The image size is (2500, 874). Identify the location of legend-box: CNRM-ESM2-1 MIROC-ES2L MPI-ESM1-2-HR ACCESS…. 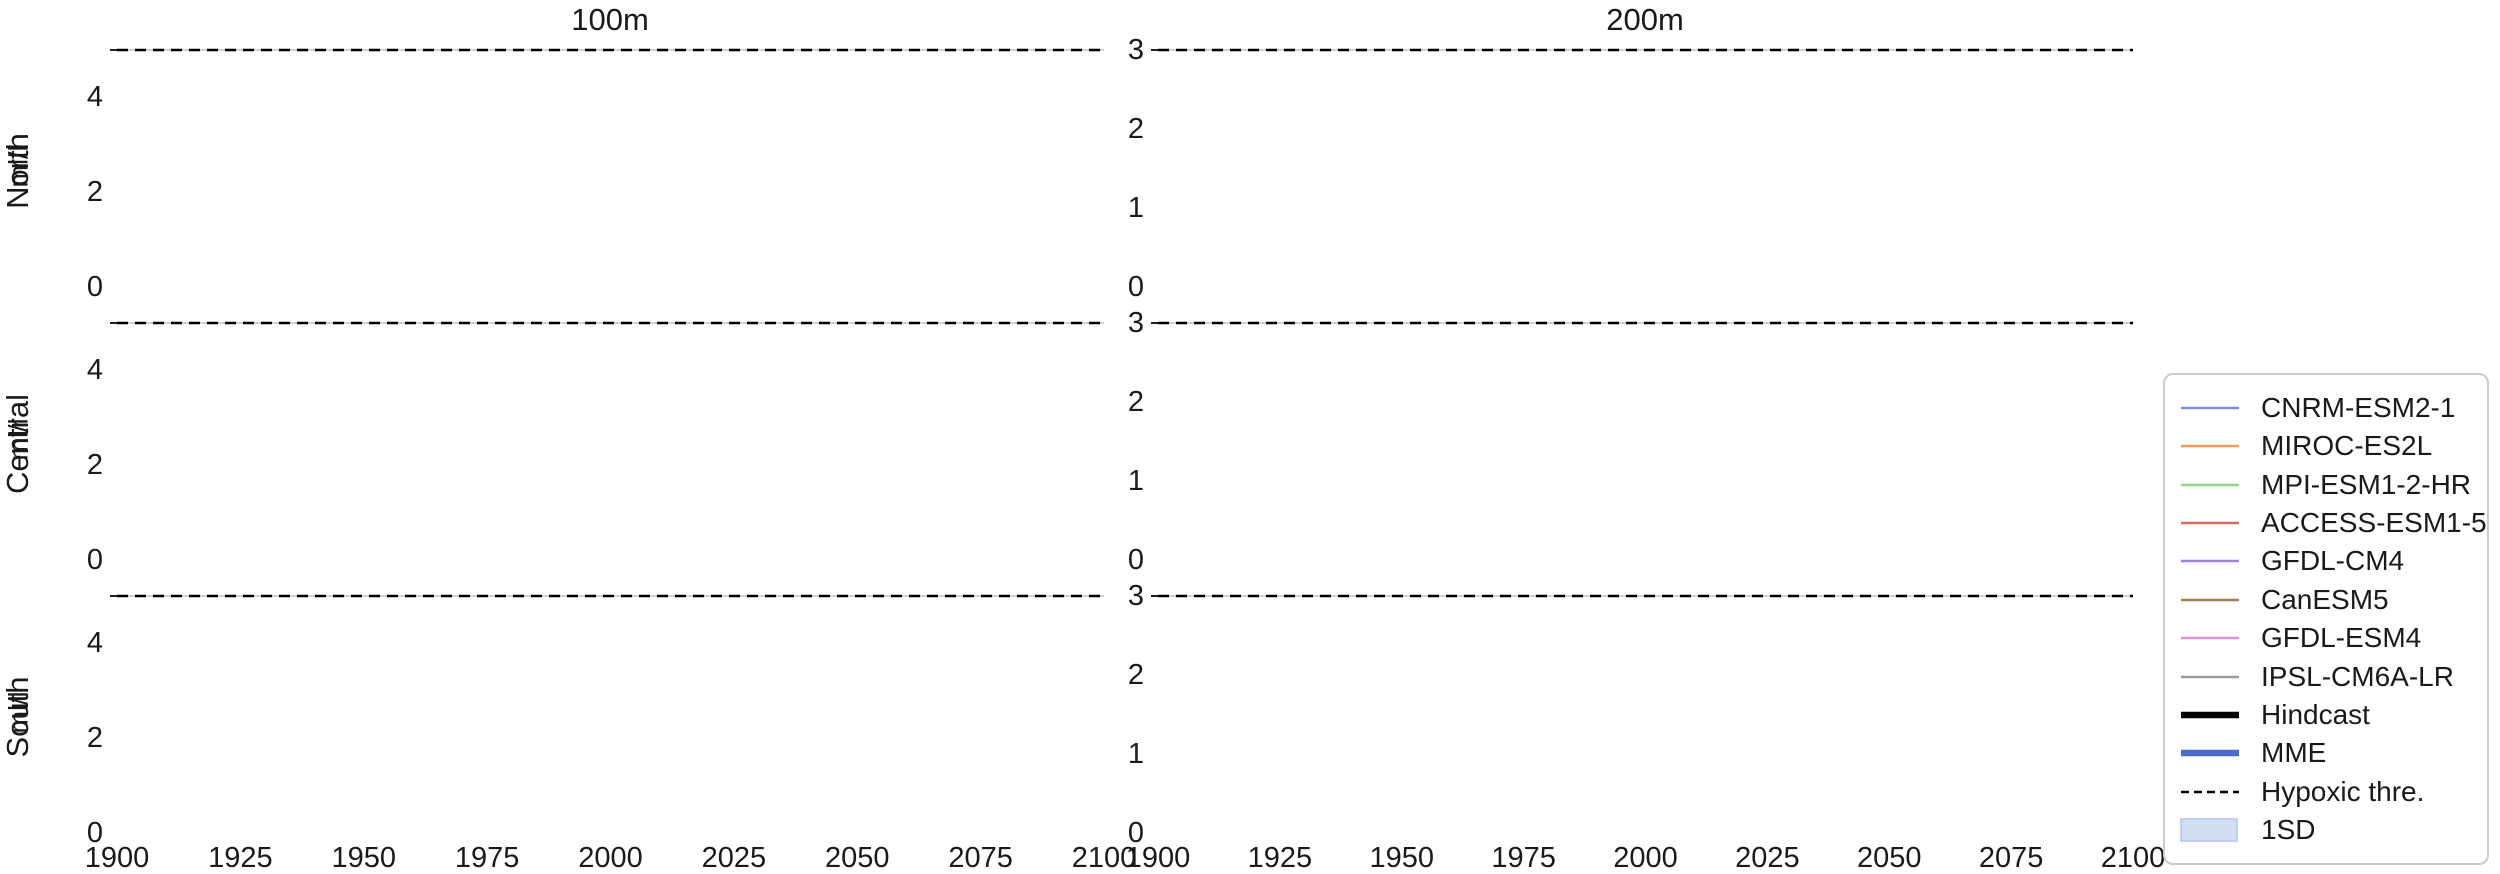
(2326, 619).